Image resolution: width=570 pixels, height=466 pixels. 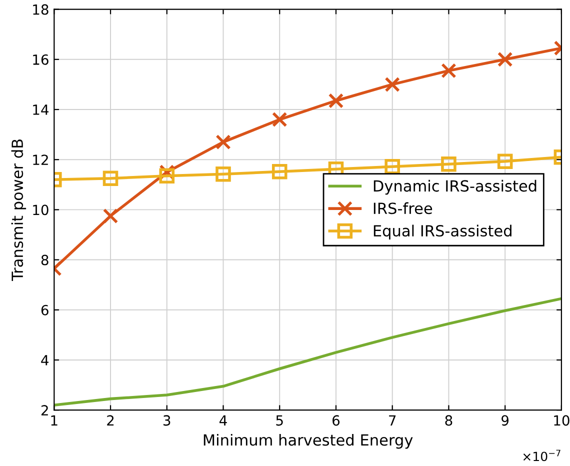 What do you see at coordinates (167, 420) in the screenshot?
I see `x-tick-label: 3` at bounding box center [167, 420].